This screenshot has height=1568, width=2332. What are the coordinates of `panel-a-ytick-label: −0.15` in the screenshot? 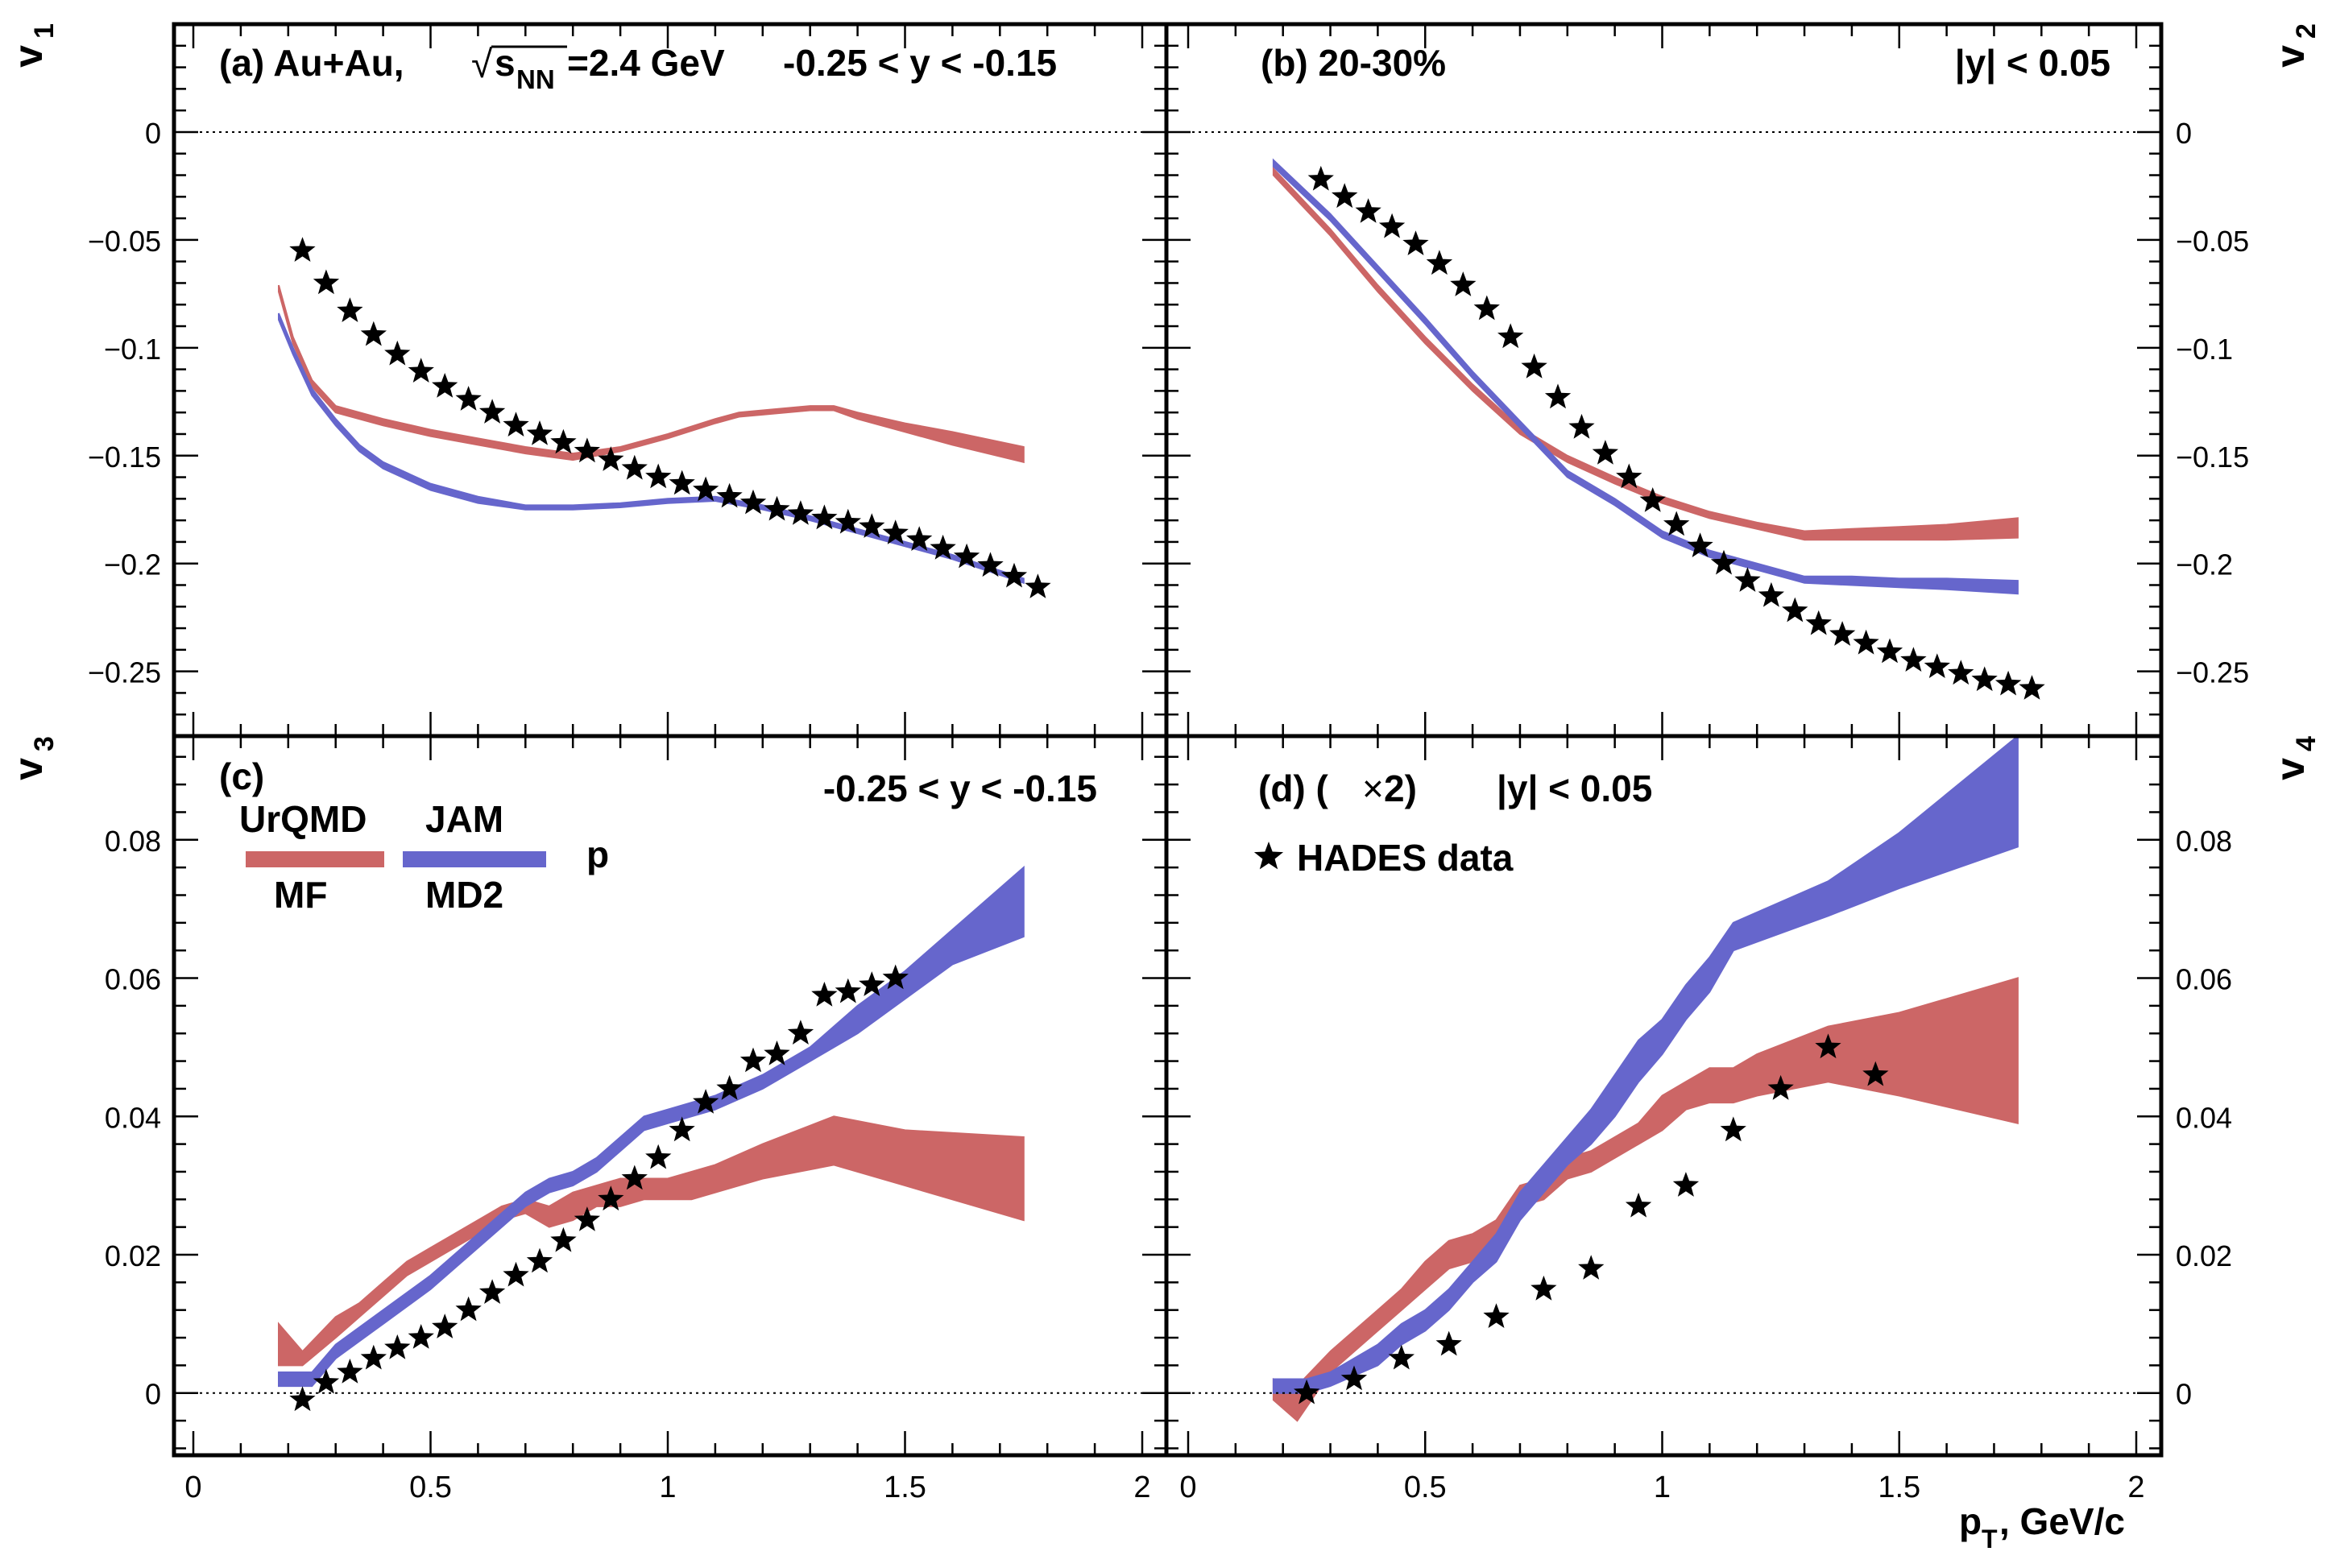 It's located at (124, 458).